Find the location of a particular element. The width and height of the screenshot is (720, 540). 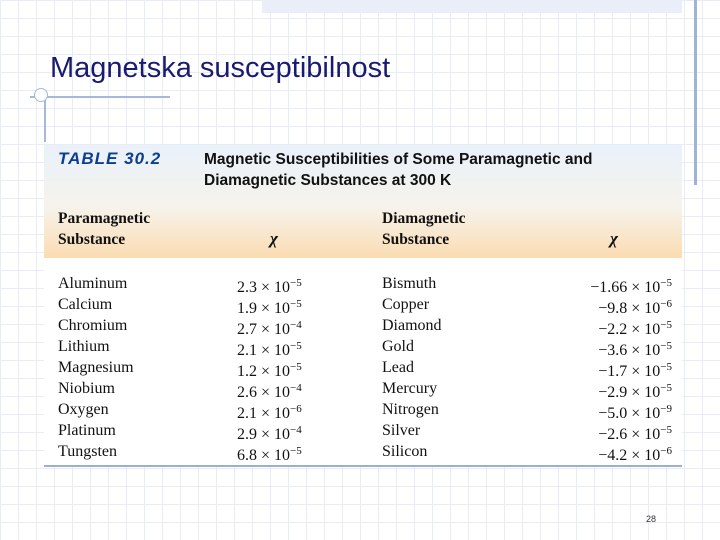

chi-mantissa: 2.6 is located at coordinates (247, 392).